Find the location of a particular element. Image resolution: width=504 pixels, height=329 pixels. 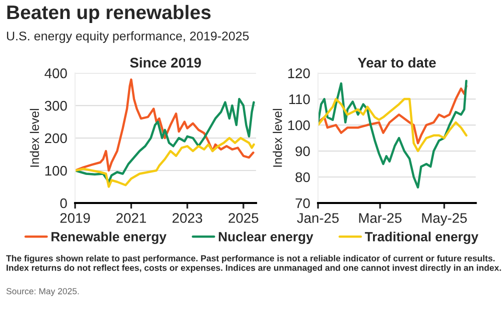

text: U.S. energy equity performance, 2019-2025 is located at coordinates (128, 37).